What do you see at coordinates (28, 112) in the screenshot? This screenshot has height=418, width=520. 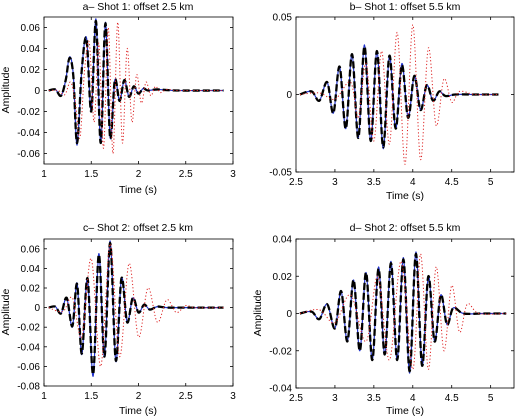 I see `y-tick-label-a-2: -0.02` at bounding box center [28, 112].